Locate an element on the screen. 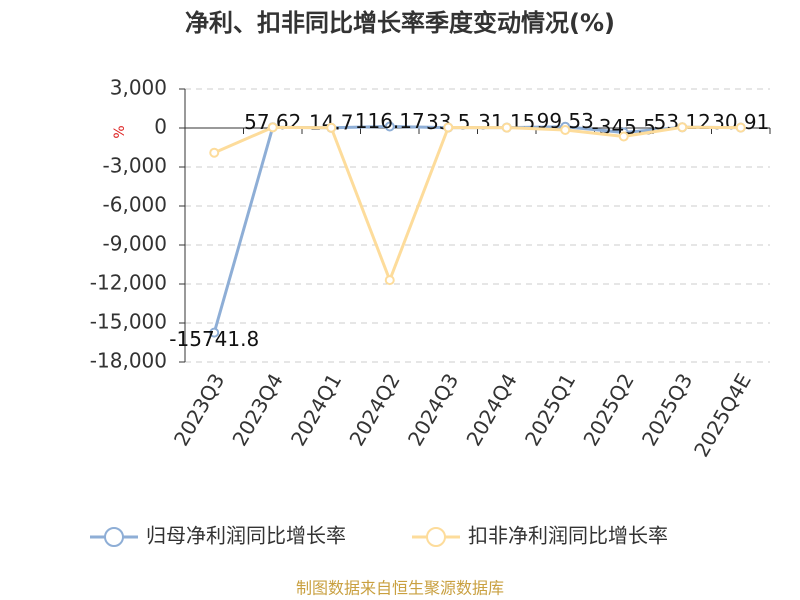 The image size is (800, 600). y-tick-label: -12,000 is located at coordinates (128, 283).